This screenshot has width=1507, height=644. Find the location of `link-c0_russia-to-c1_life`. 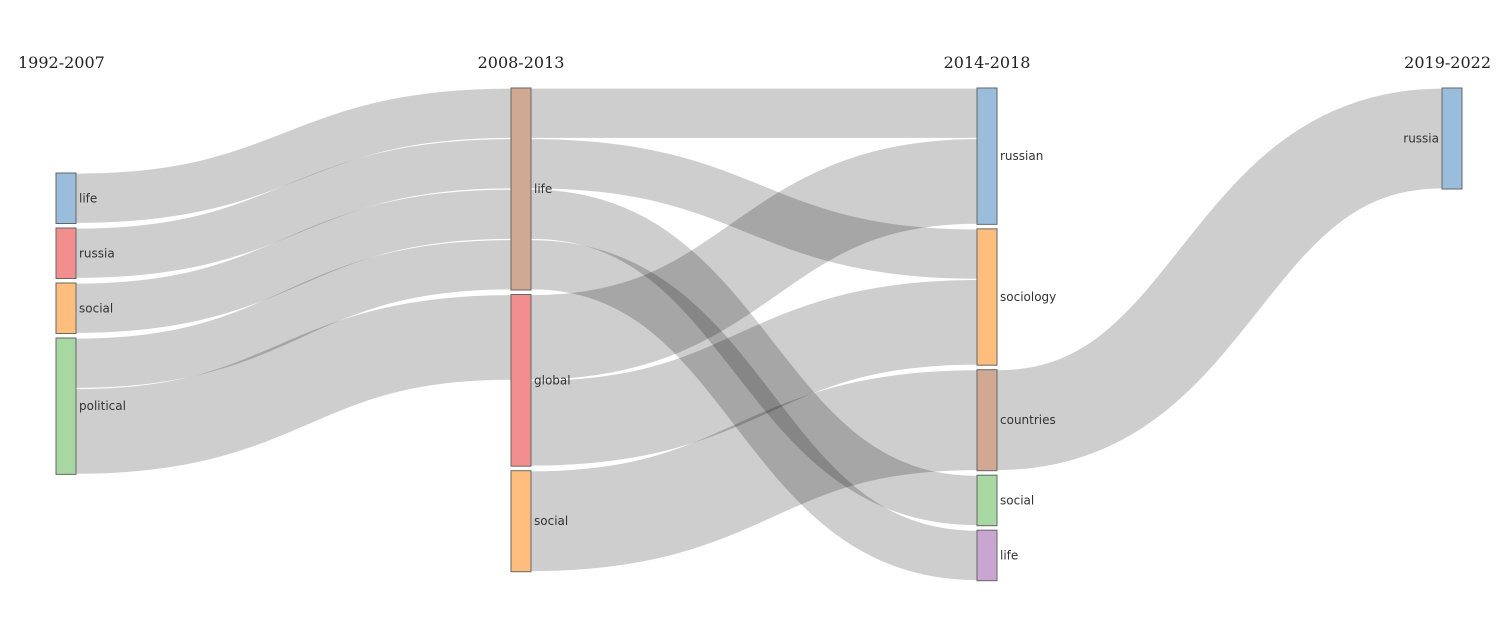

link-c0_russia-to-c1_life is located at coordinates (293, 208).